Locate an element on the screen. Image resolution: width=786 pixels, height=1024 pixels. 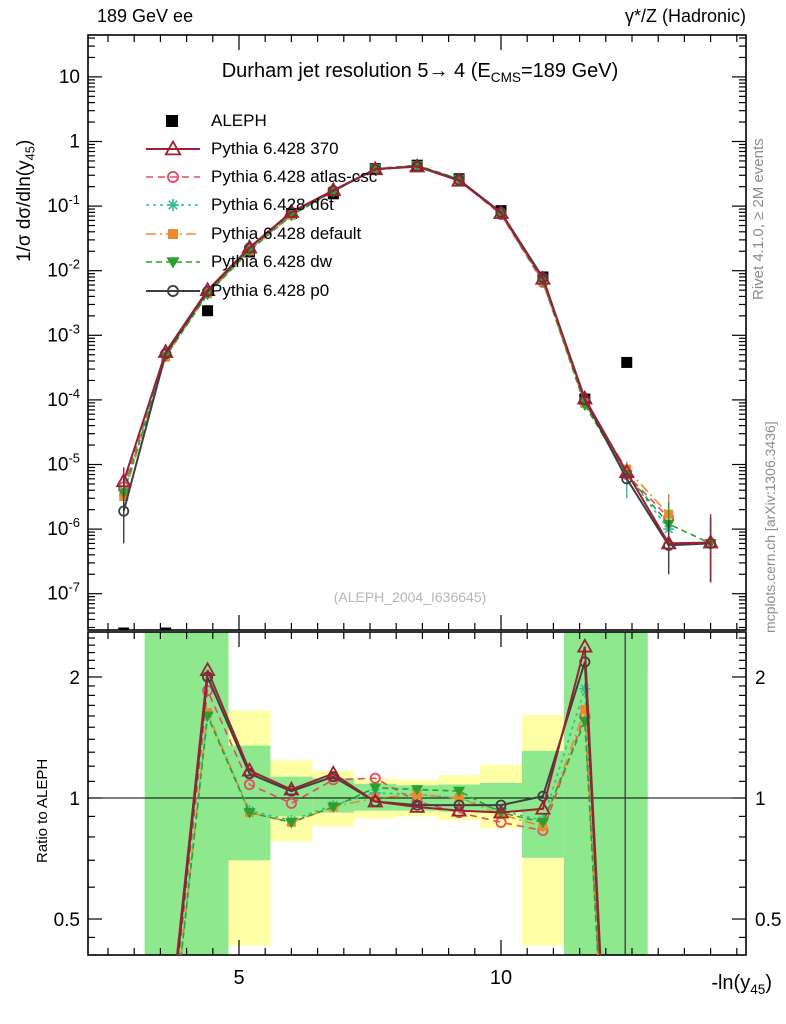
label-part: 45 is located at coordinates (30, 153).